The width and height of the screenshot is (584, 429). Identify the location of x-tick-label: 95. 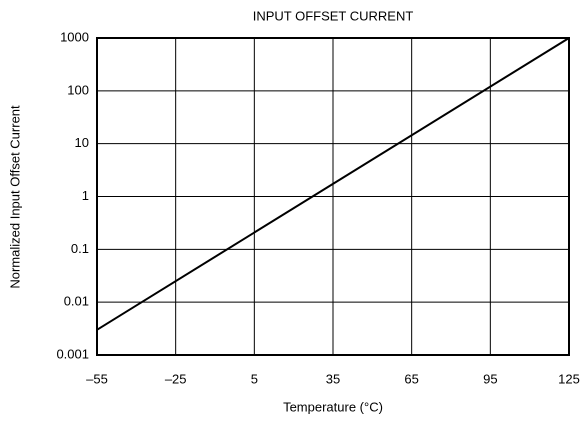
(490, 378).